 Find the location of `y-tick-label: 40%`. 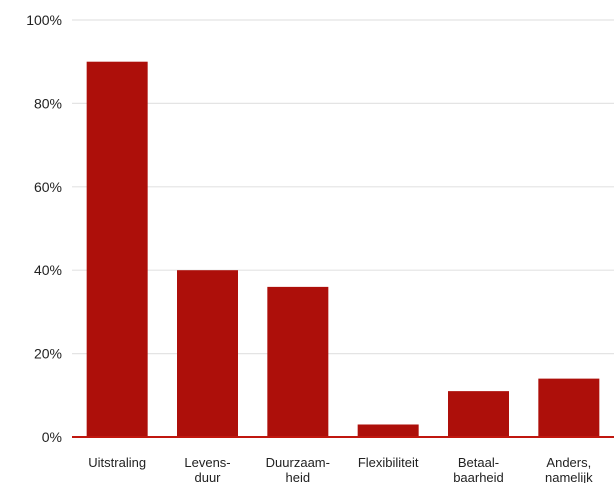

y-tick-label: 40% is located at coordinates (48, 270).